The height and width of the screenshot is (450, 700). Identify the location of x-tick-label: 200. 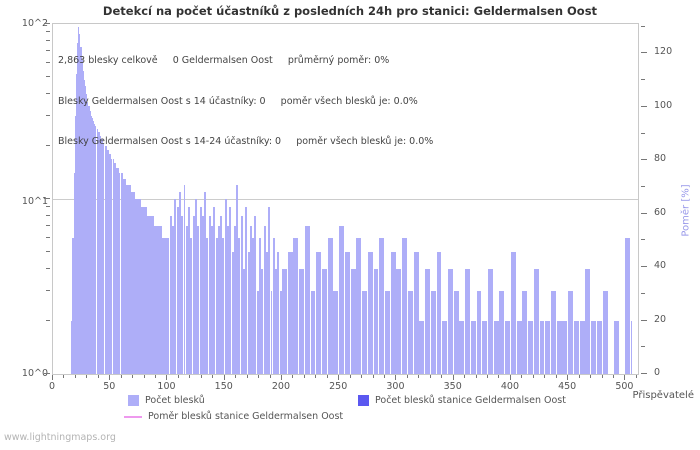
(281, 386).